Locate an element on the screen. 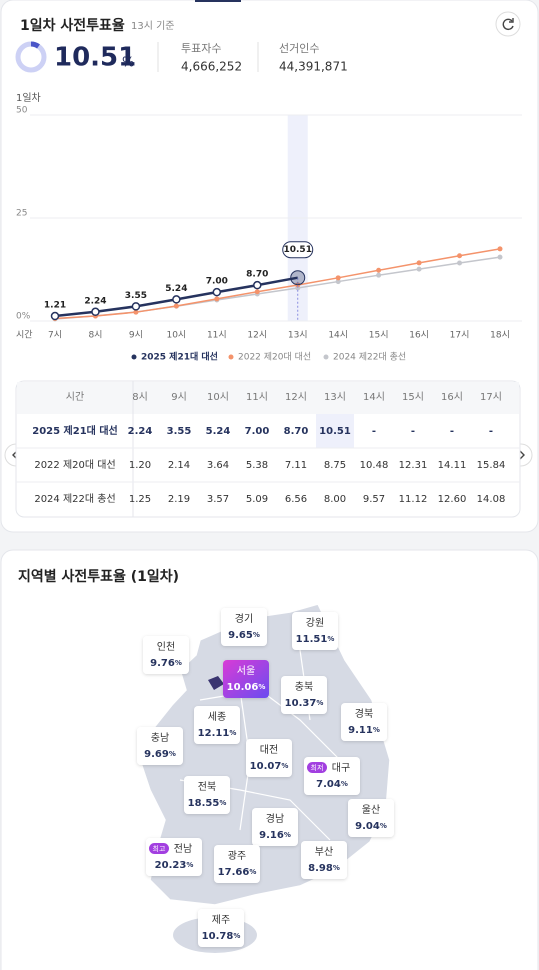 Image resolution: width=539 pixels, height=970 pixels. value: 17.66 is located at coordinates (234, 872).